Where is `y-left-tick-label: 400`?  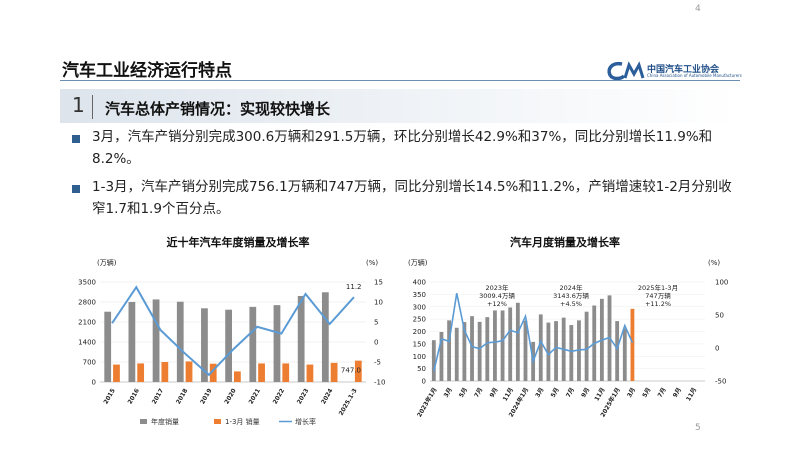 y-left-tick-label: 400 is located at coordinates (419, 283).